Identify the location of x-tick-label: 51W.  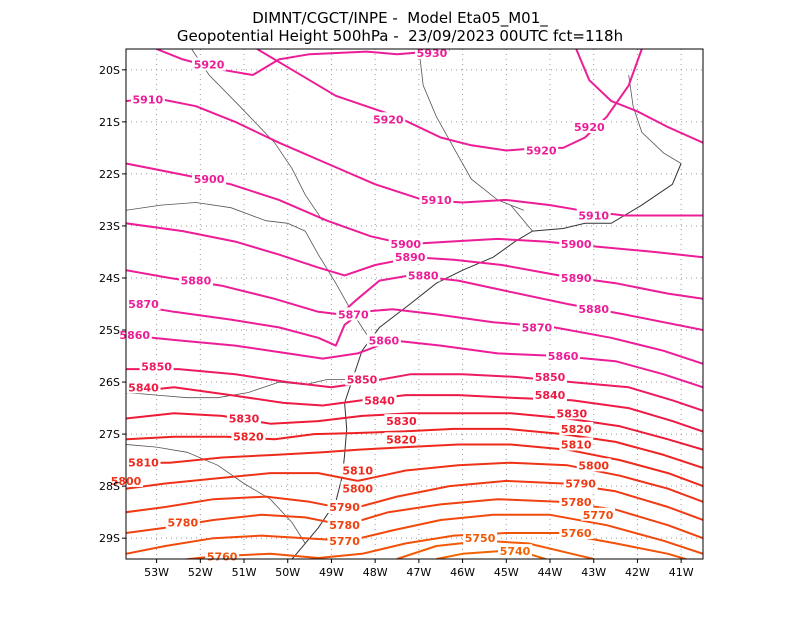
(244, 572).